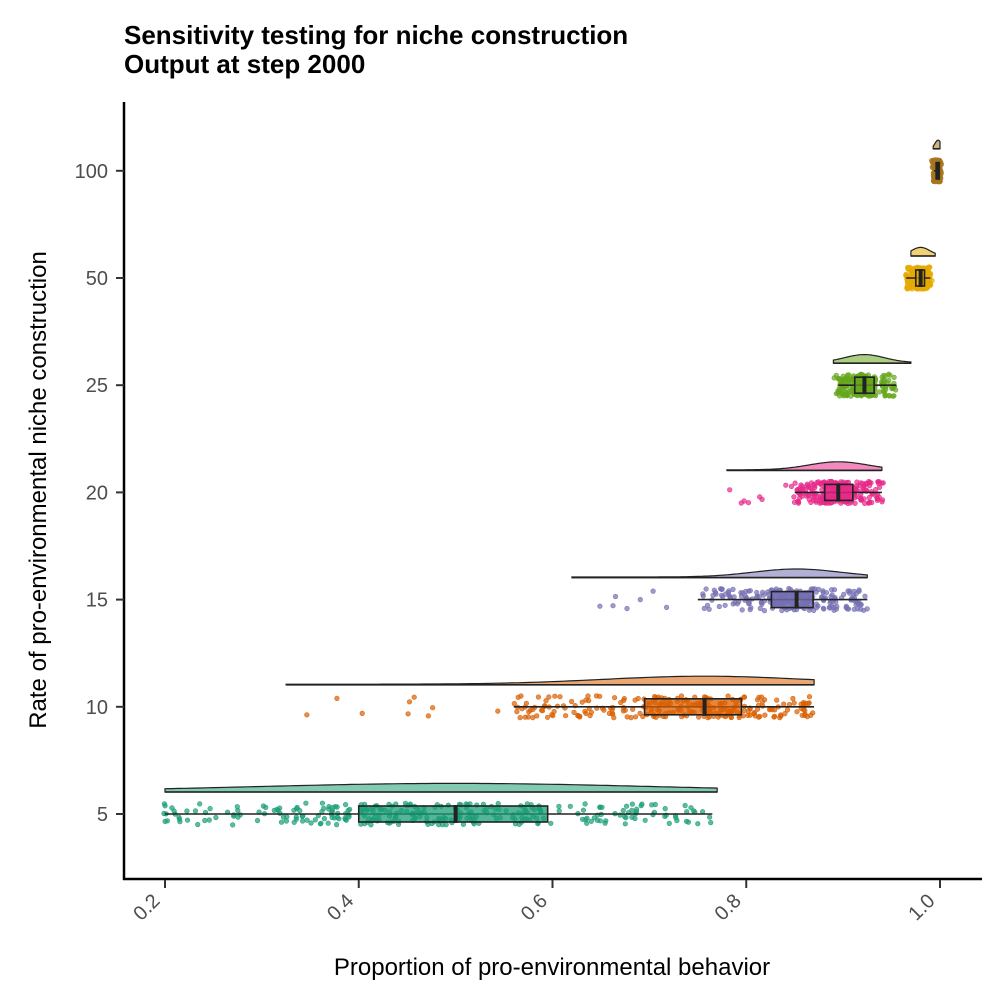 The width and height of the screenshot is (1003, 1003). Describe the element at coordinates (99, 493) in the screenshot. I see `y-axis-ticks: 5 10 15 20 25 50 100` at that location.